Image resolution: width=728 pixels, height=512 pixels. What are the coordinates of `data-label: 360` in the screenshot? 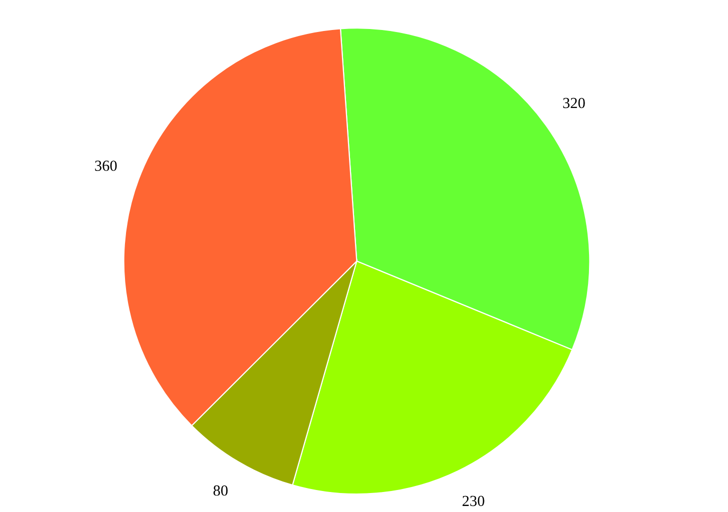 It's located at (106, 165).